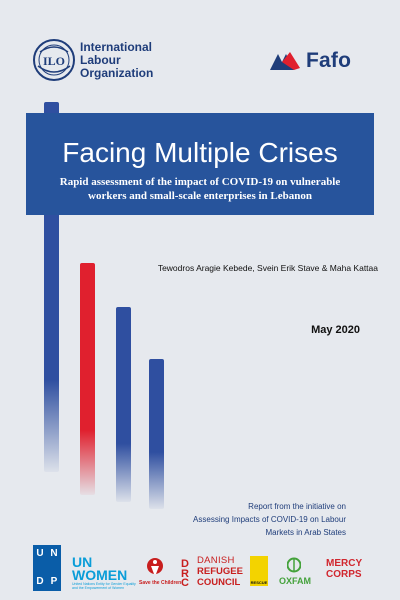 The height and width of the screenshot is (600, 400). Describe the element at coordinates (160, 583) in the screenshot. I see `save-the-children-label: Save the Children` at that location.